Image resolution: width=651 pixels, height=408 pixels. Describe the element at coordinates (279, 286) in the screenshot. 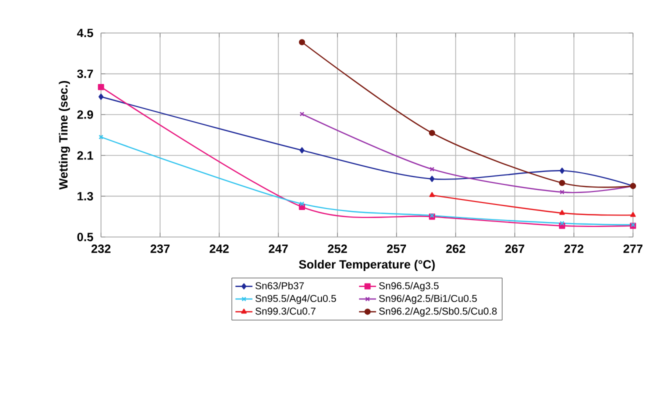

I see `legend-label: Sn63/Pb37` at that location.